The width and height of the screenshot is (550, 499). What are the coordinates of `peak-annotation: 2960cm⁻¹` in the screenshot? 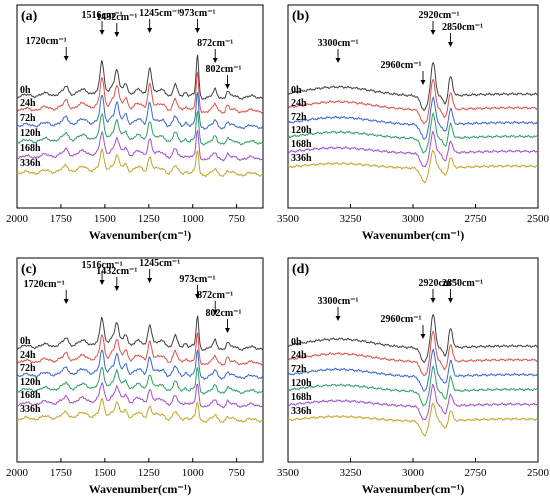 It's located at (400, 65).